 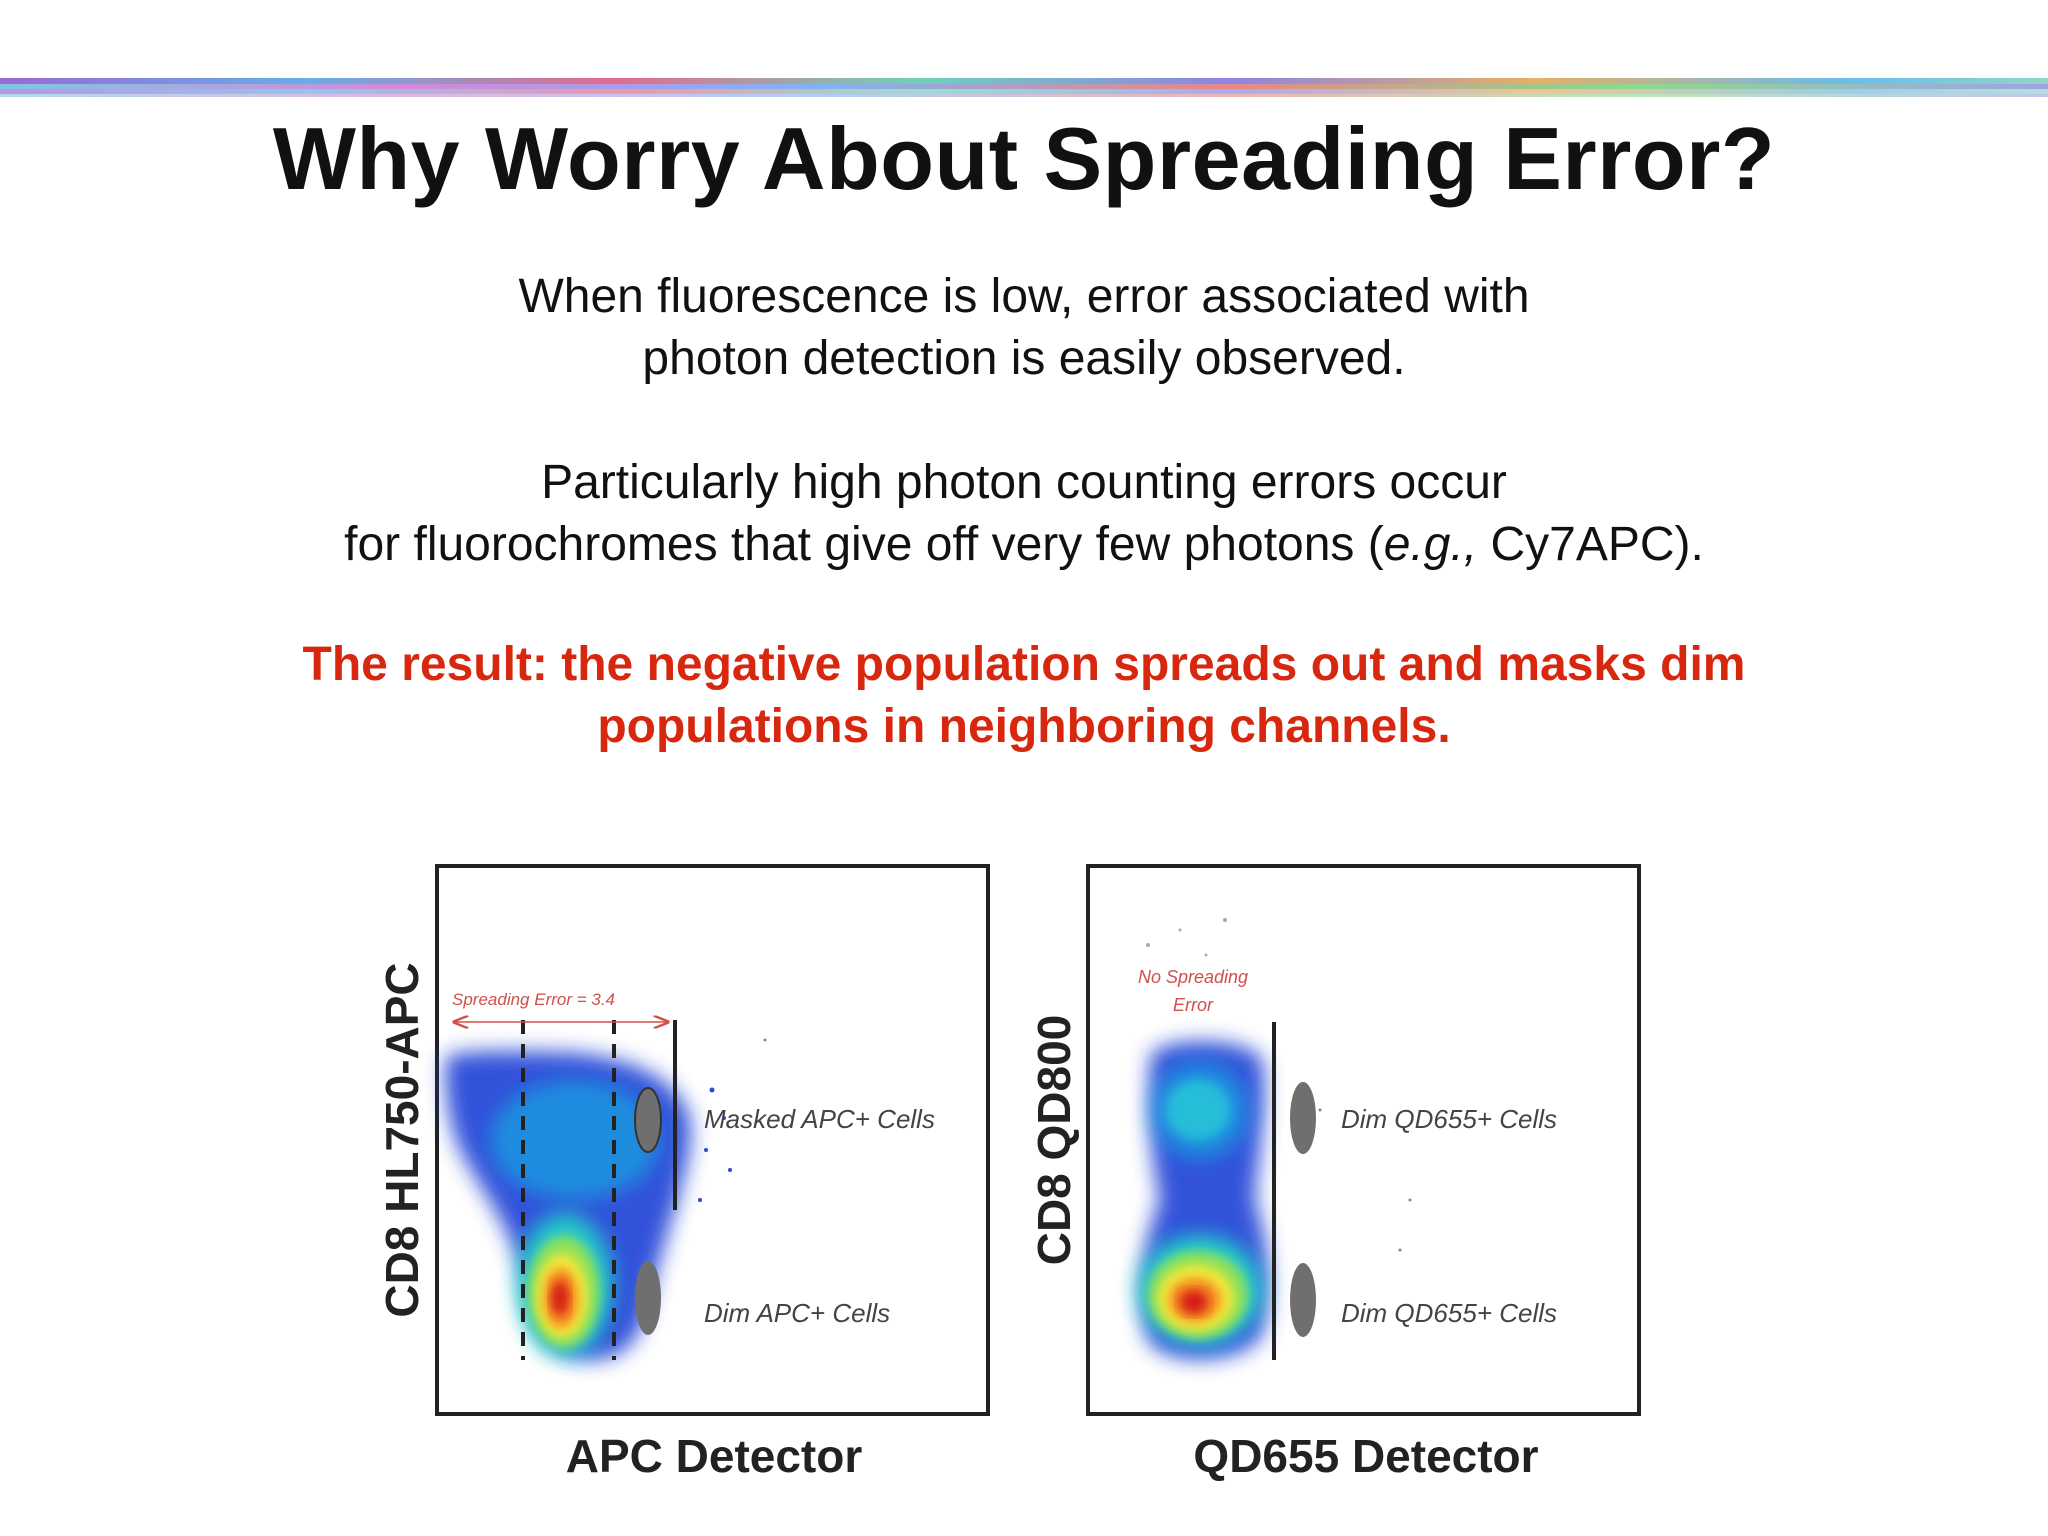 I want to click on qd655-density-cloud, so click(x=1275, y=1139).